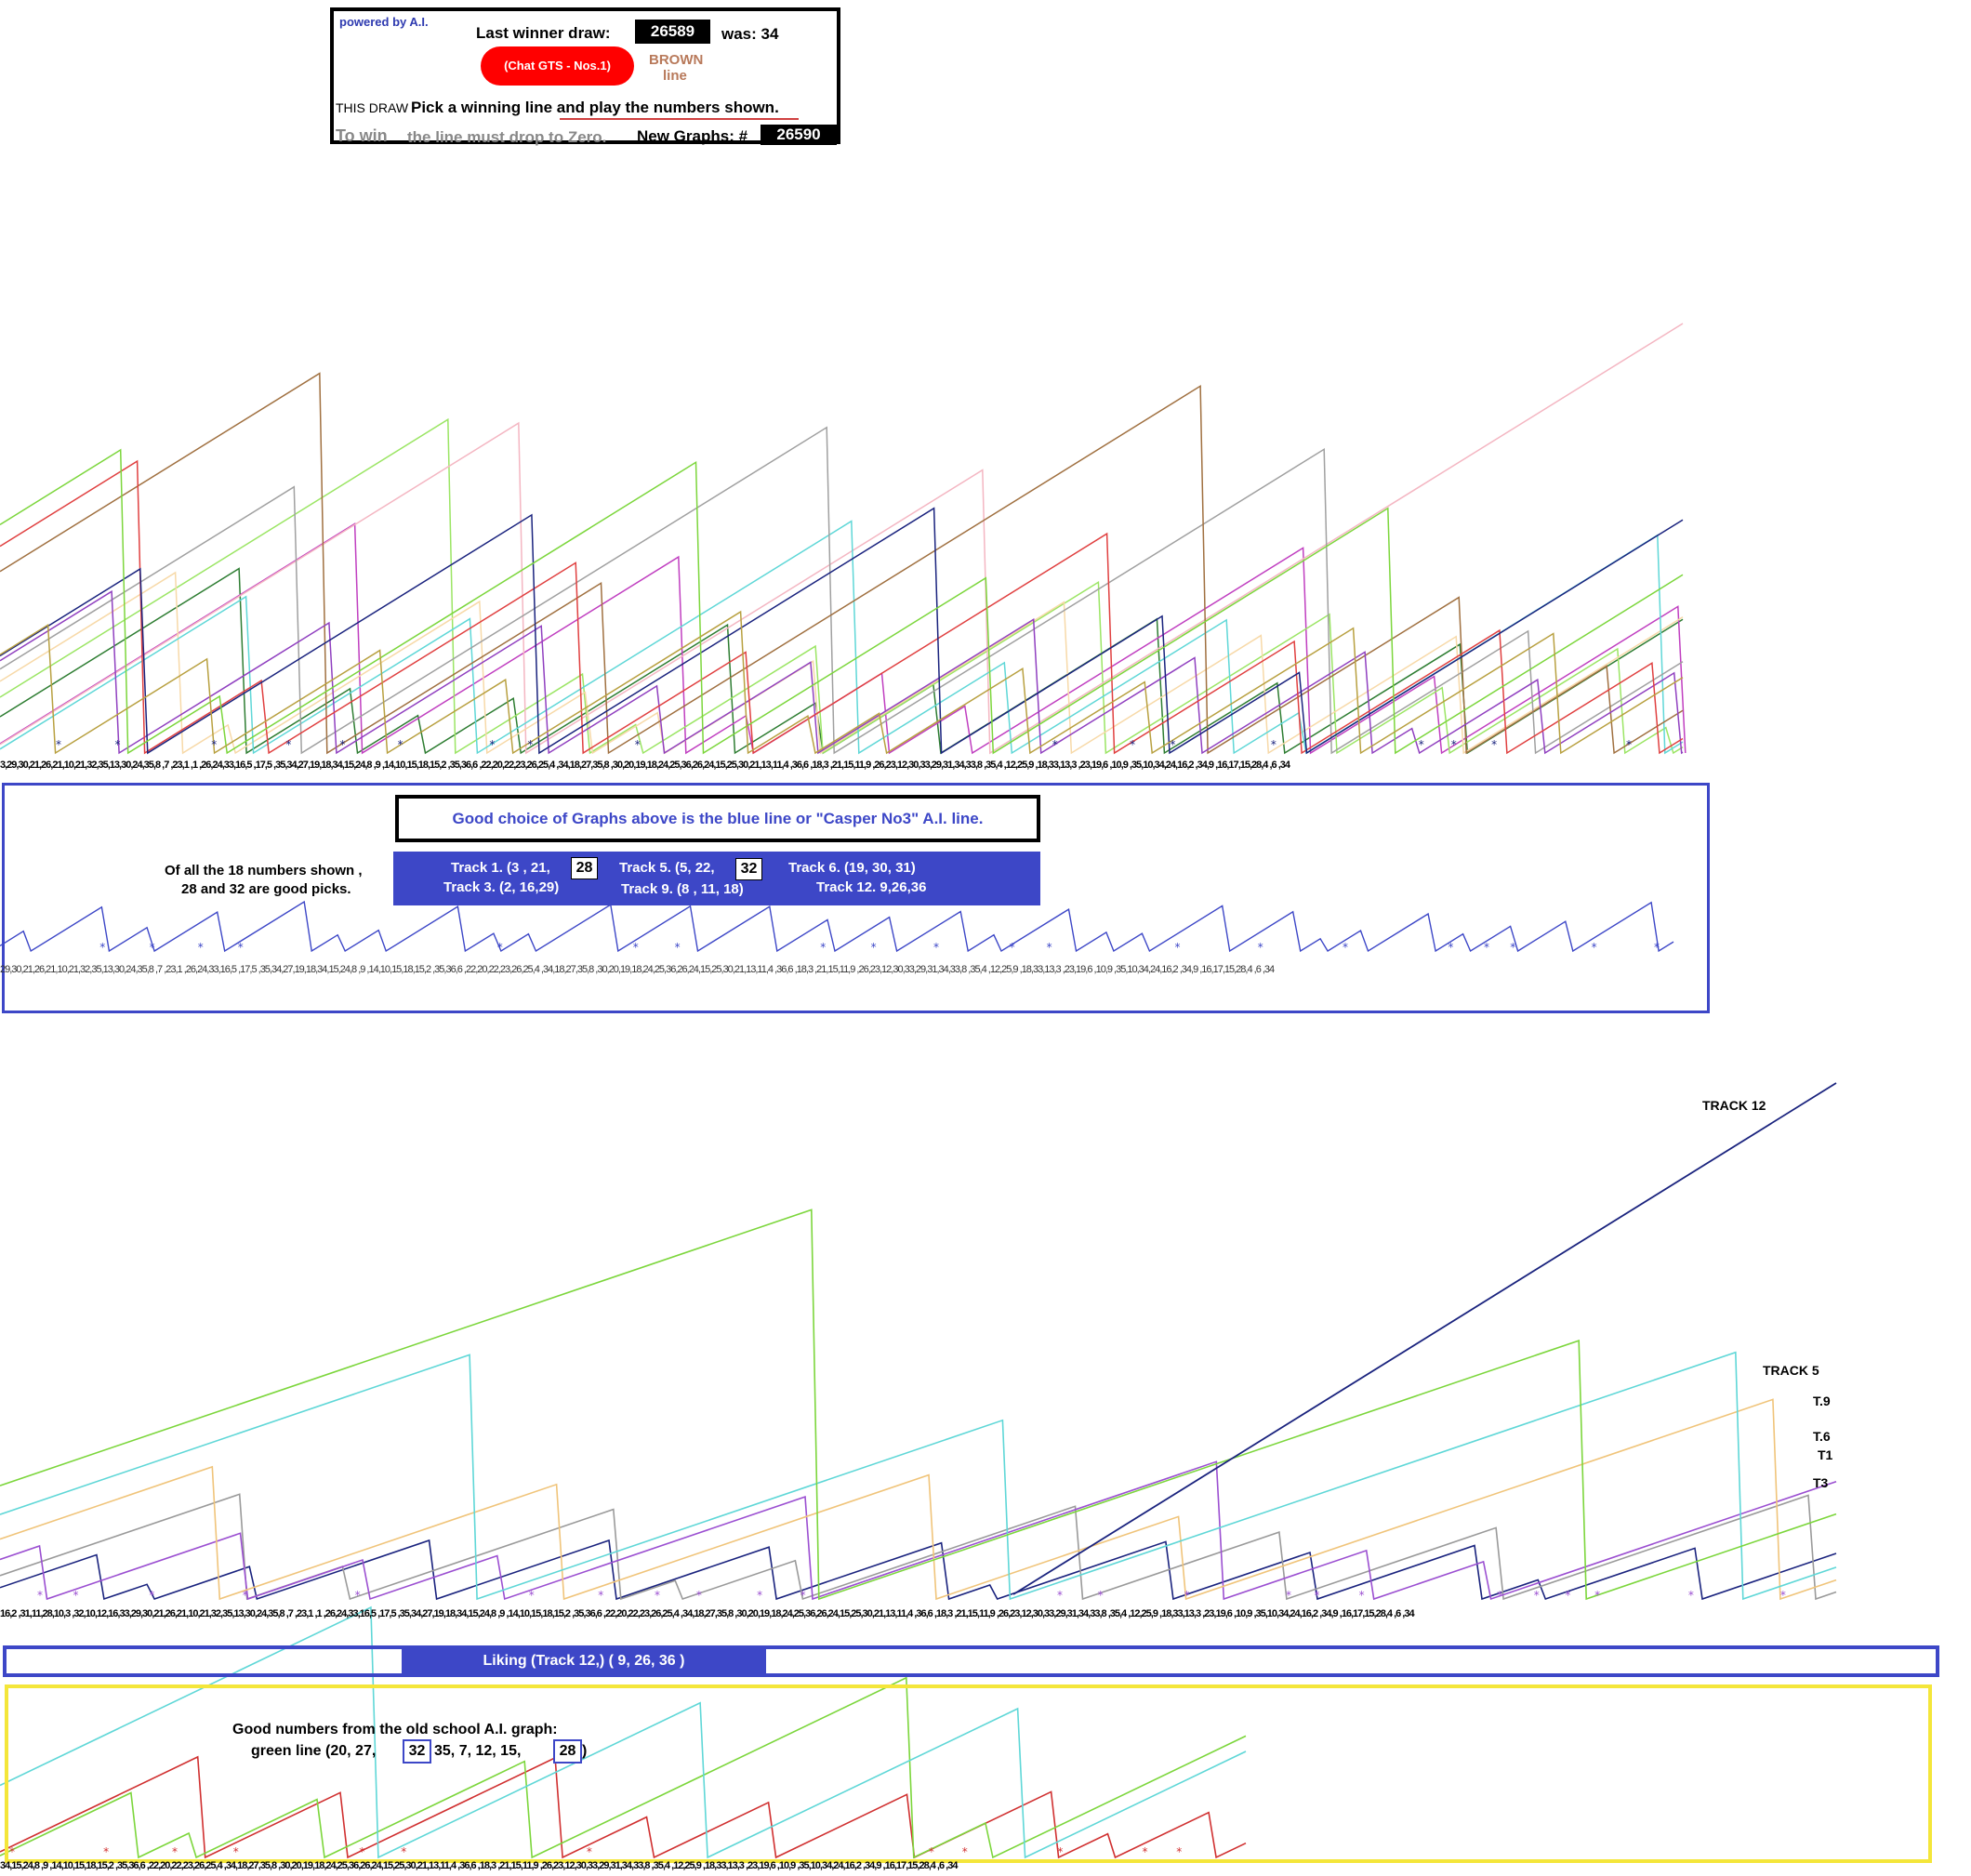 This screenshot has height=1876, width=1971. Describe the element at coordinates (557, 66) in the screenshot. I see `chat-gts-pill: (Chat GTS - Nos.1)` at that location.